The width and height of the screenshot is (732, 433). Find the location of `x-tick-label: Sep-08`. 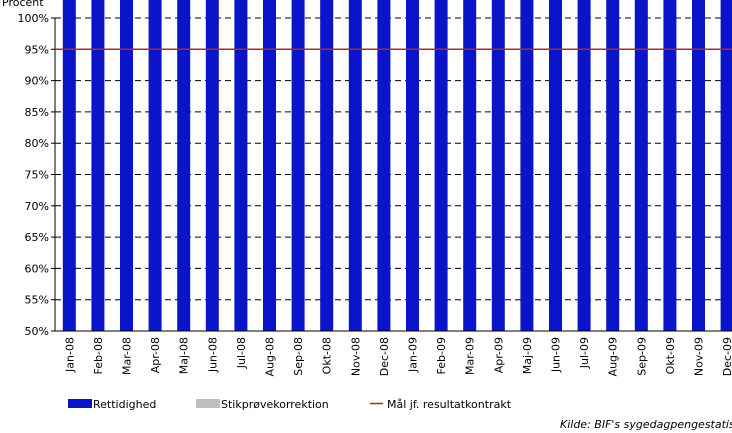

x-tick-label: Sep-08 is located at coordinates (298, 356).